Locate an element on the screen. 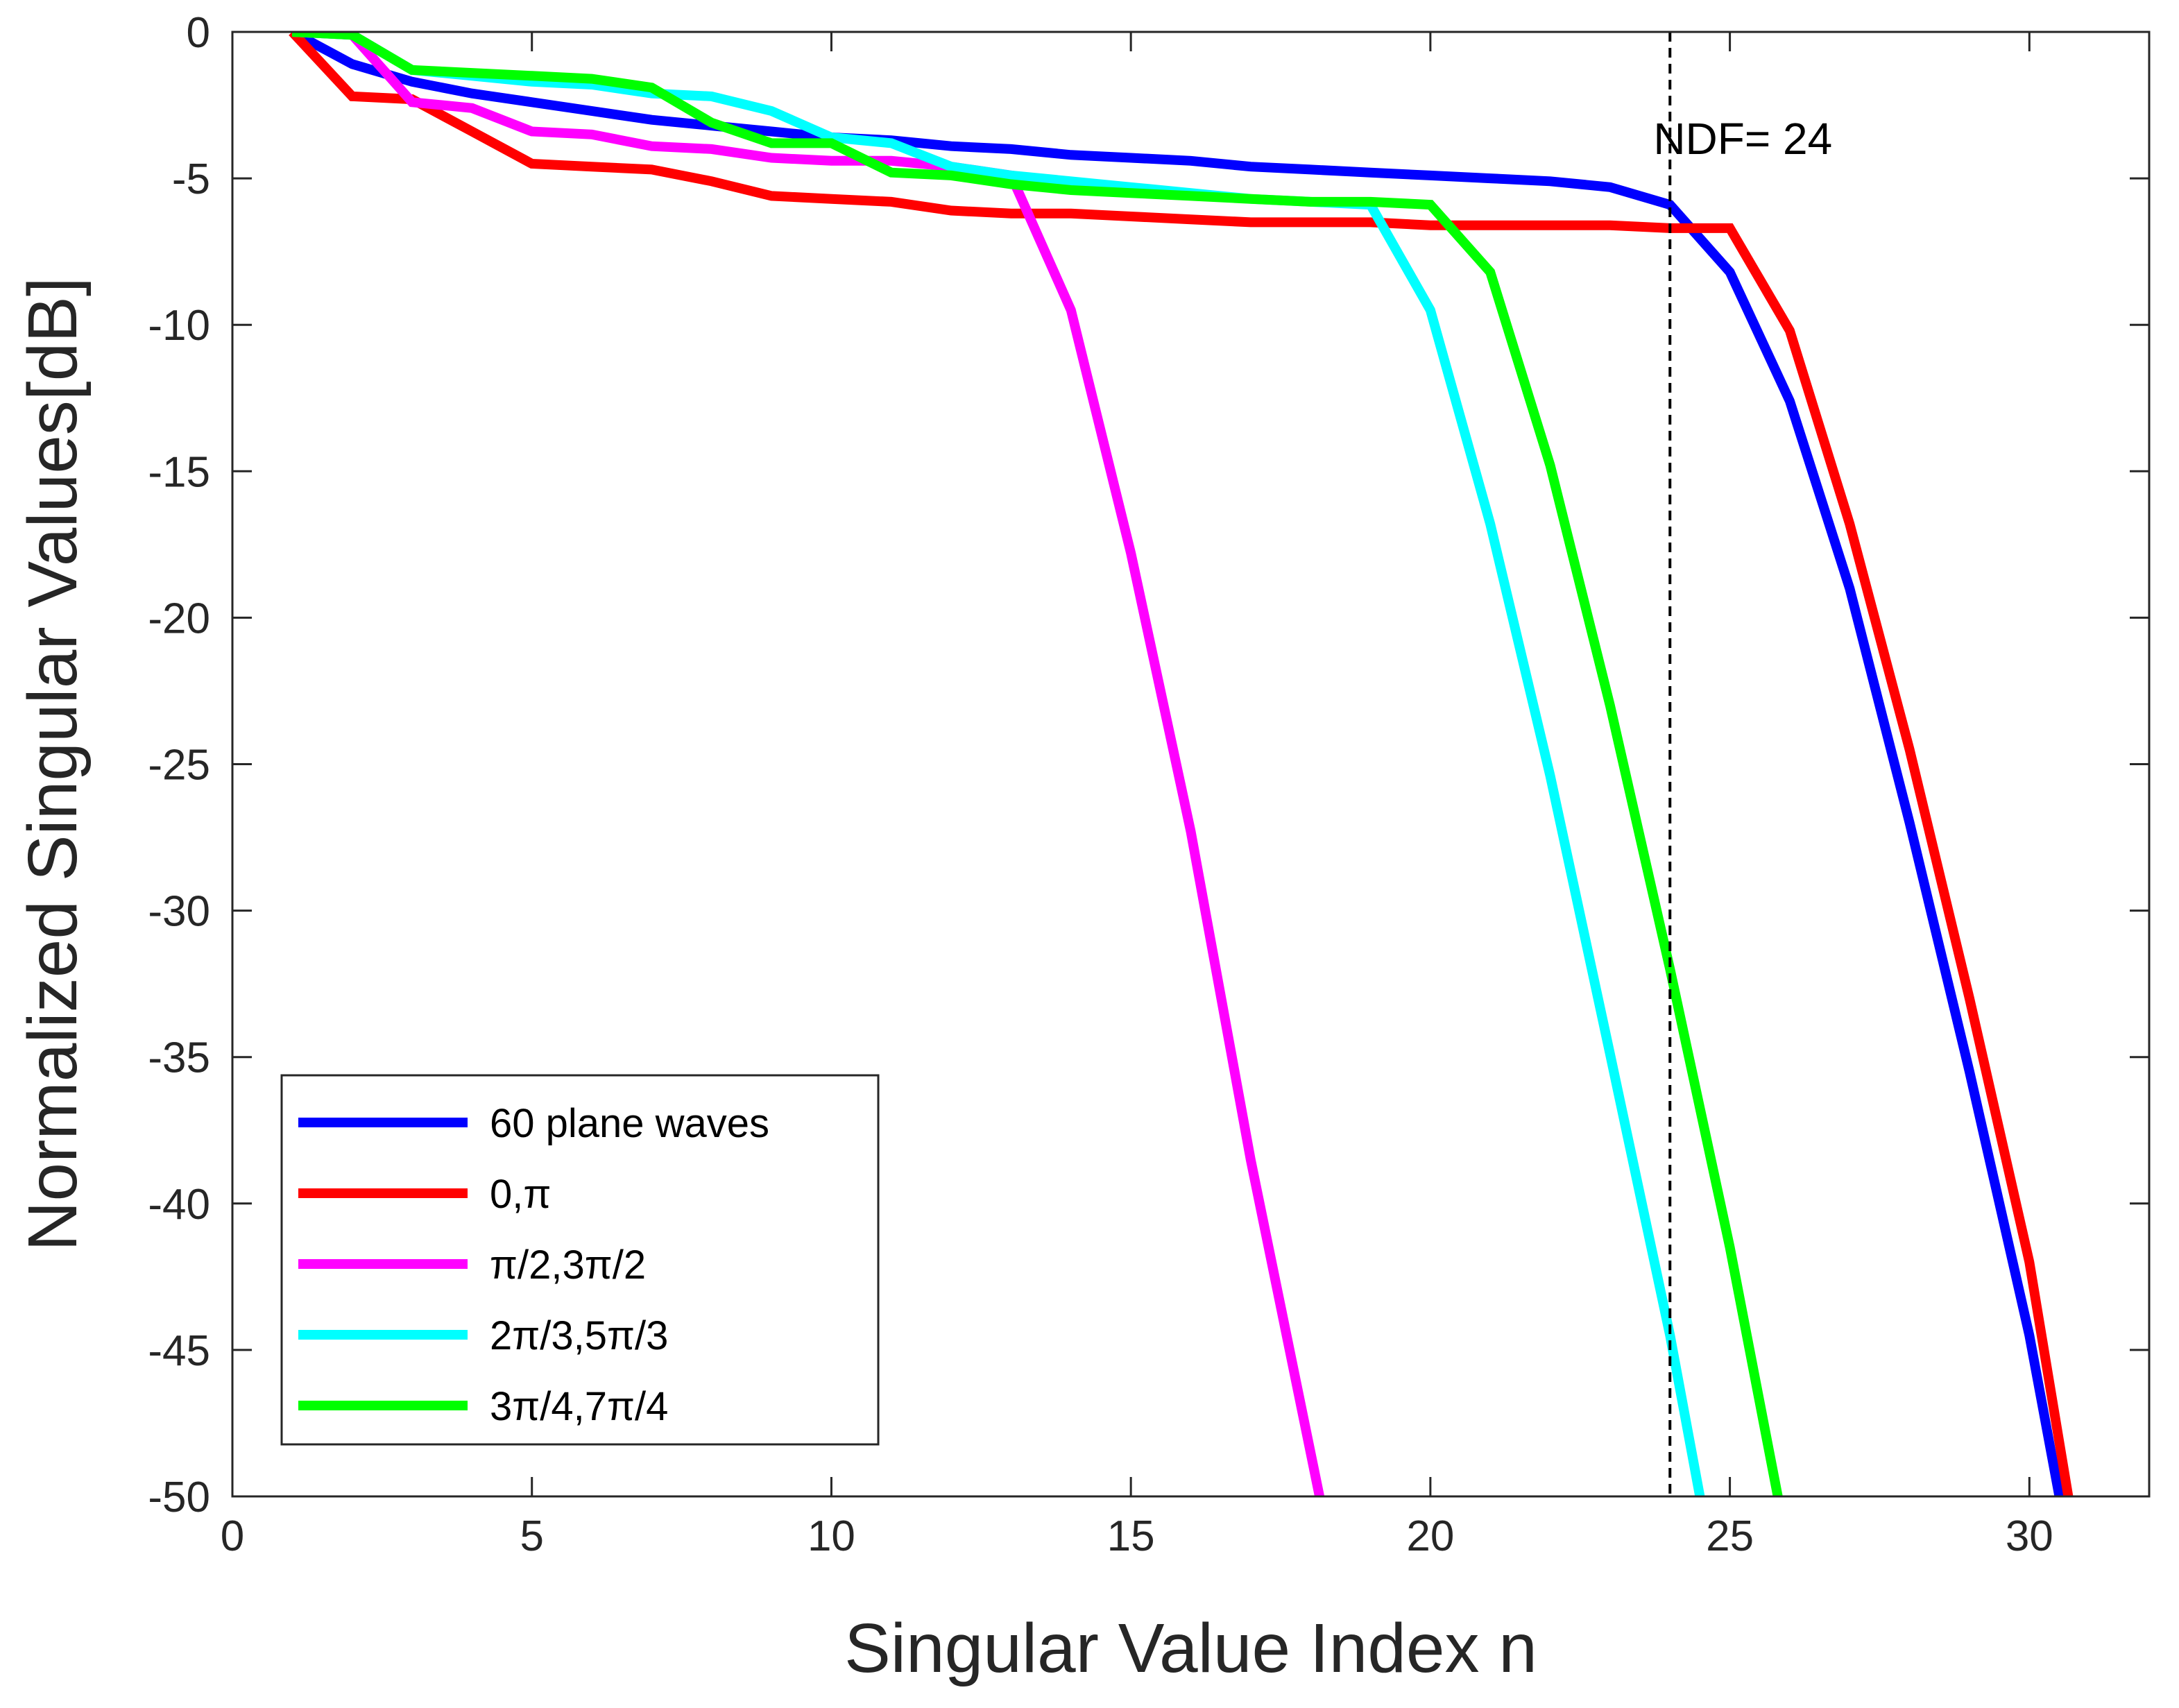 The width and height of the screenshot is (2179, 1708). legend-label-3: π/2,3π/2 is located at coordinates (568, 1265).